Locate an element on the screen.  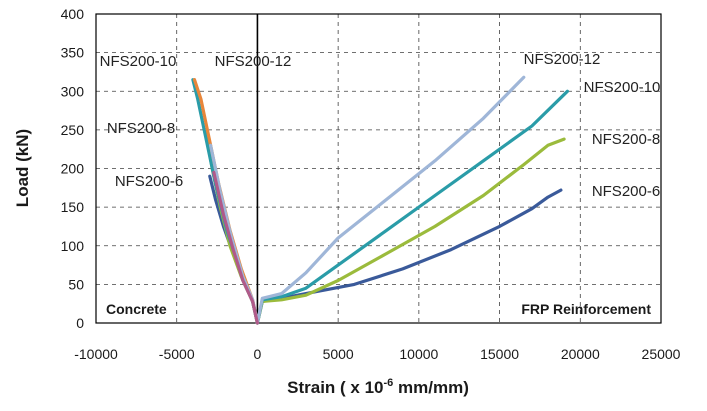
region-label-frp: FRP Reinforcement is located at coordinates (586, 309).